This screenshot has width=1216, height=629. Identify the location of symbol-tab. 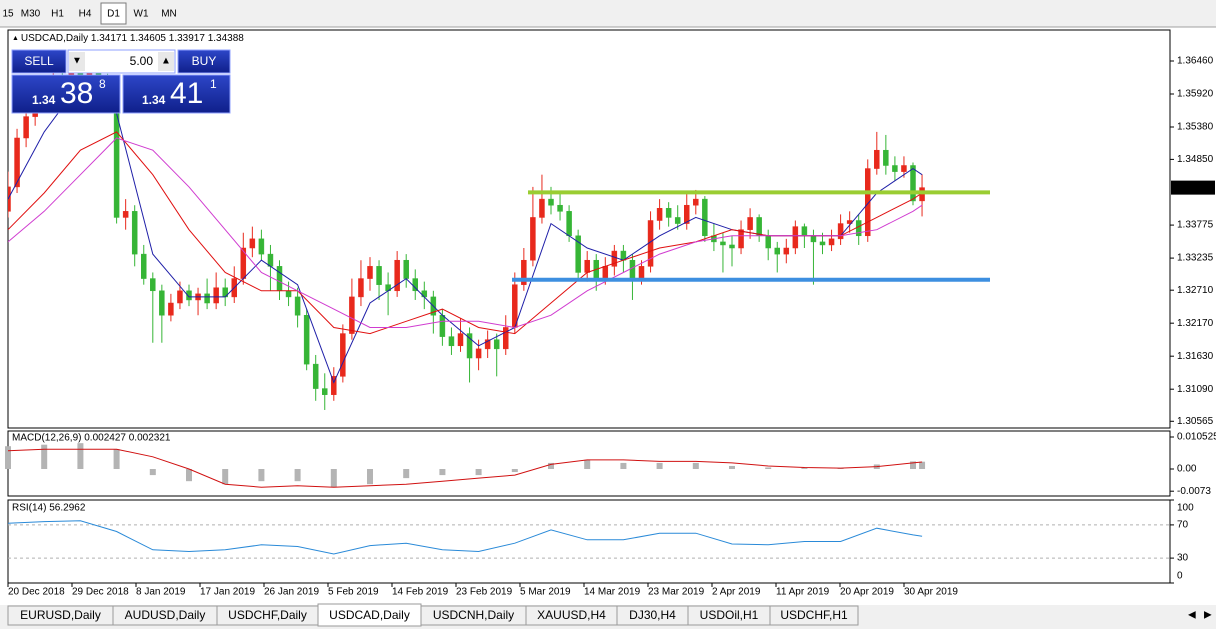
(814, 615).